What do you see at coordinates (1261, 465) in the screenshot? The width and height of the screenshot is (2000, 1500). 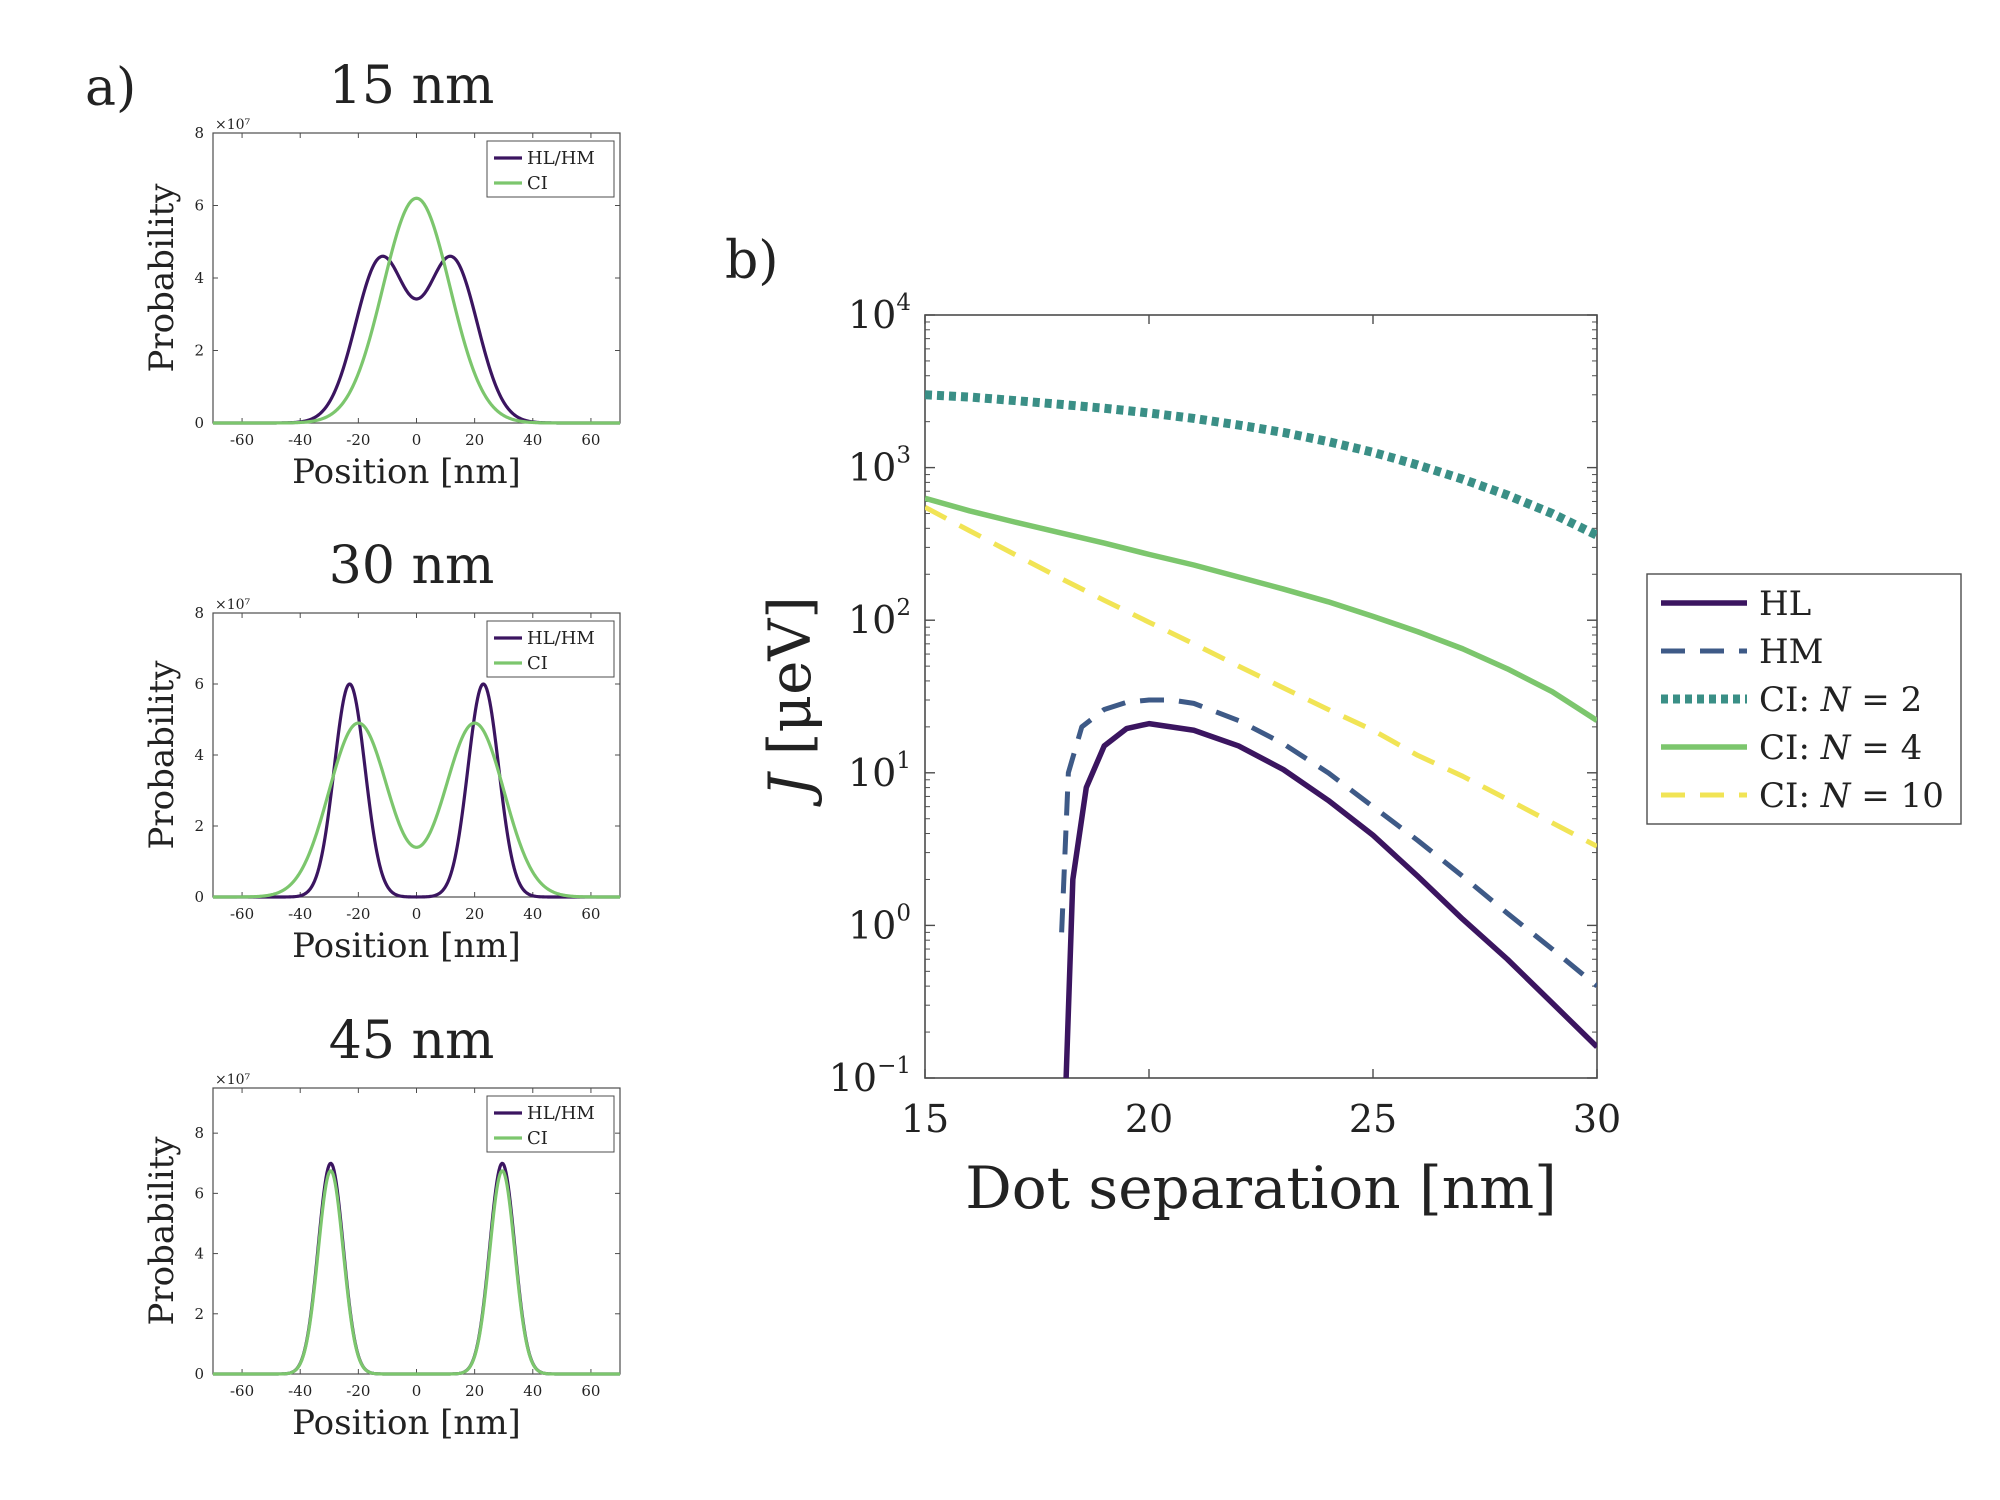 I see `series-ci-n2` at bounding box center [1261, 465].